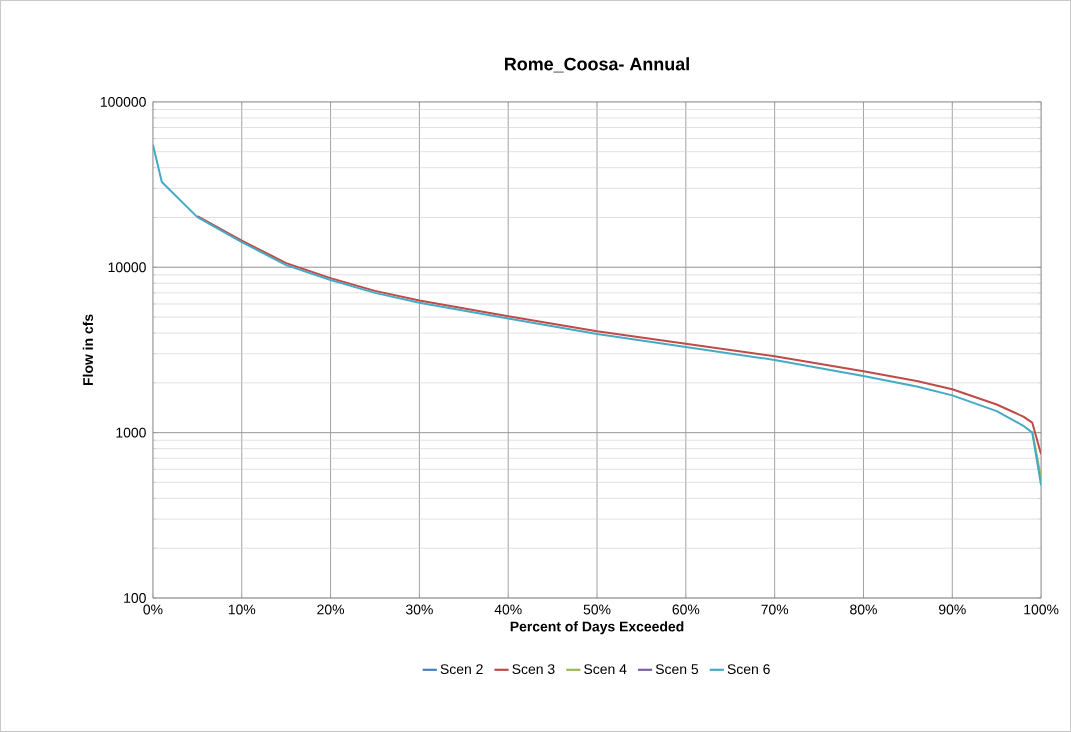 The width and height of the screenshot is (1071, 732). I want to click on x-tick-label: 70%, so click(775, 609).